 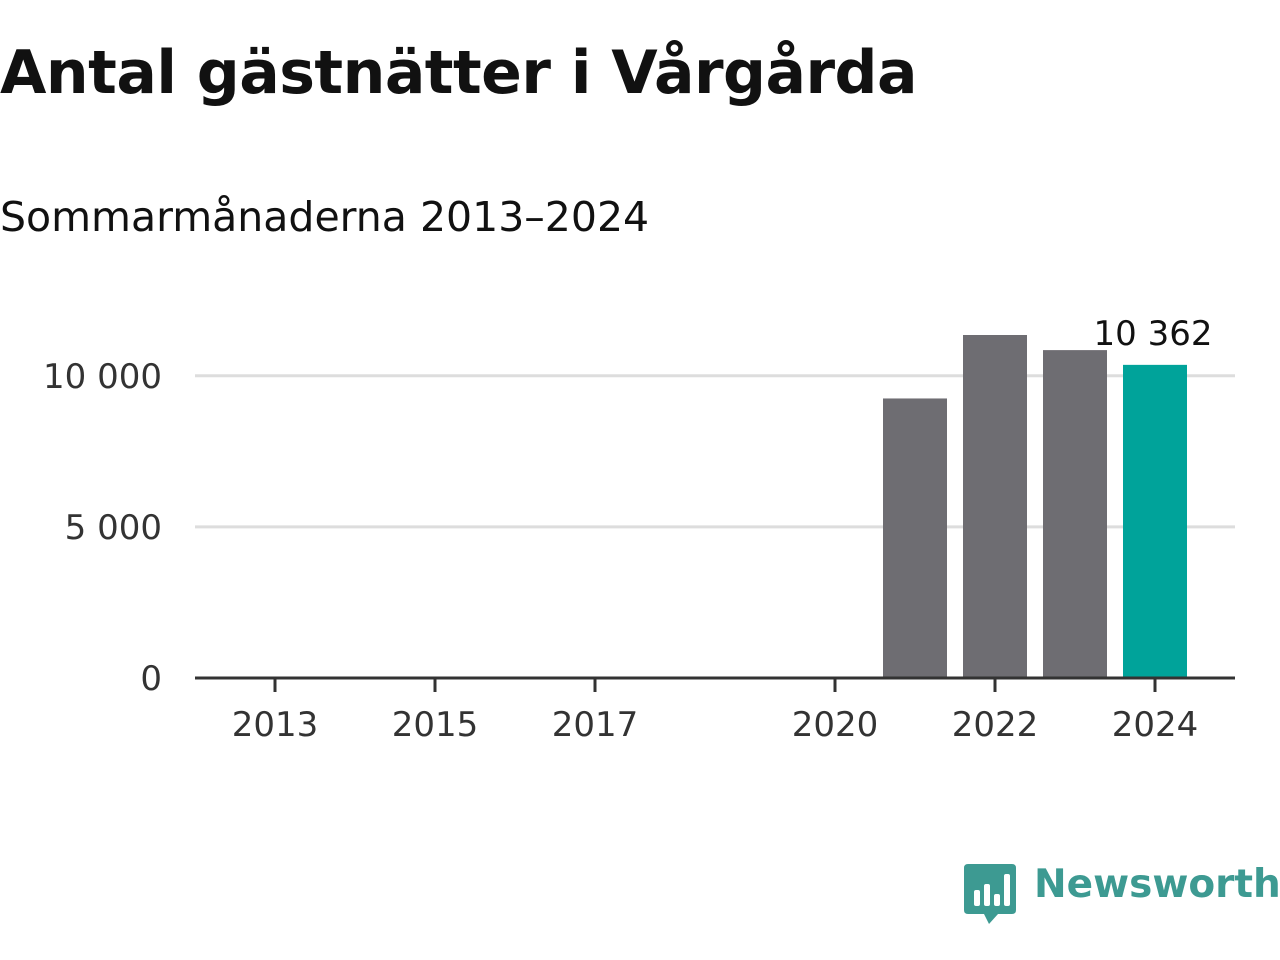 What do you see at coordinates (1155, 725) in the screenshot?
I see `x-tick-label: 2024` at bounding box center [1155, 725].